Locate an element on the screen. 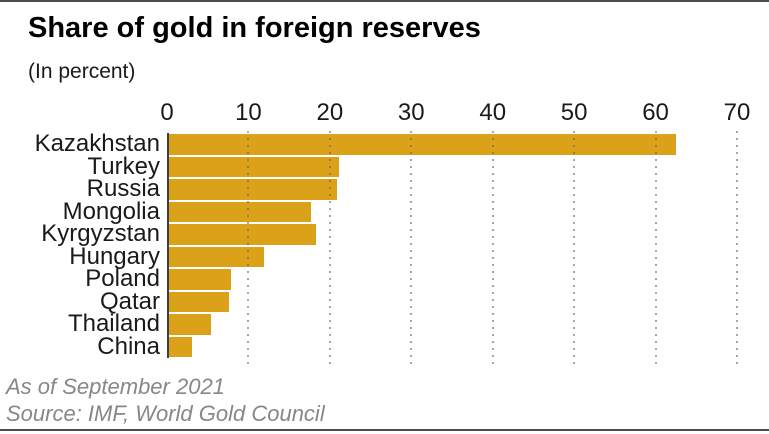 The image size is (769, 434). x-tick-label: 70 is located at coordinates (737, 112).